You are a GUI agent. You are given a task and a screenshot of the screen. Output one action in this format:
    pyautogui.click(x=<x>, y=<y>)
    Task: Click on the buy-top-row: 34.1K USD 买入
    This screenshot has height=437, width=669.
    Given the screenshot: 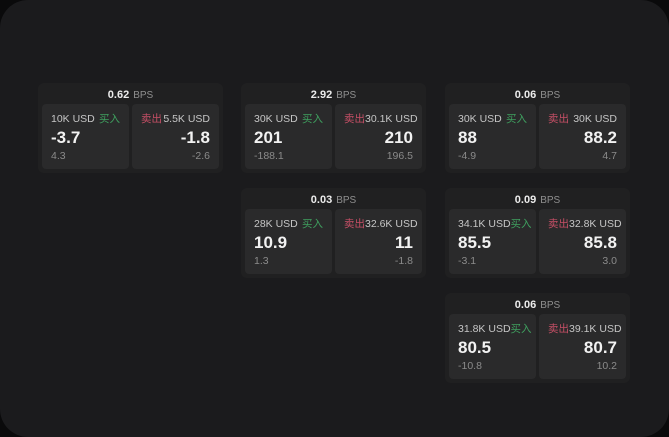 What is the action you would take?
    pyautogui.click(x=495, y=223)
    